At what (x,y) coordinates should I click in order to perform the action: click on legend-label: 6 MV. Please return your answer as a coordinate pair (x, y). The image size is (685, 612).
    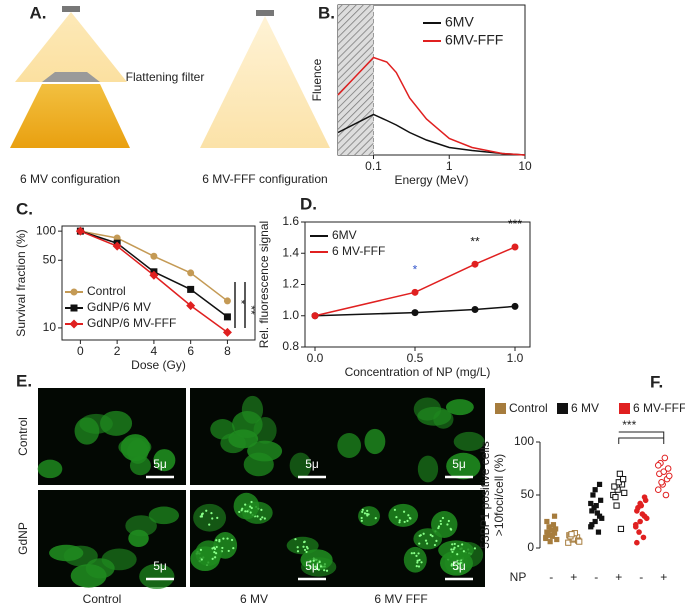
    Looking at the image, I should click on (585, 408).